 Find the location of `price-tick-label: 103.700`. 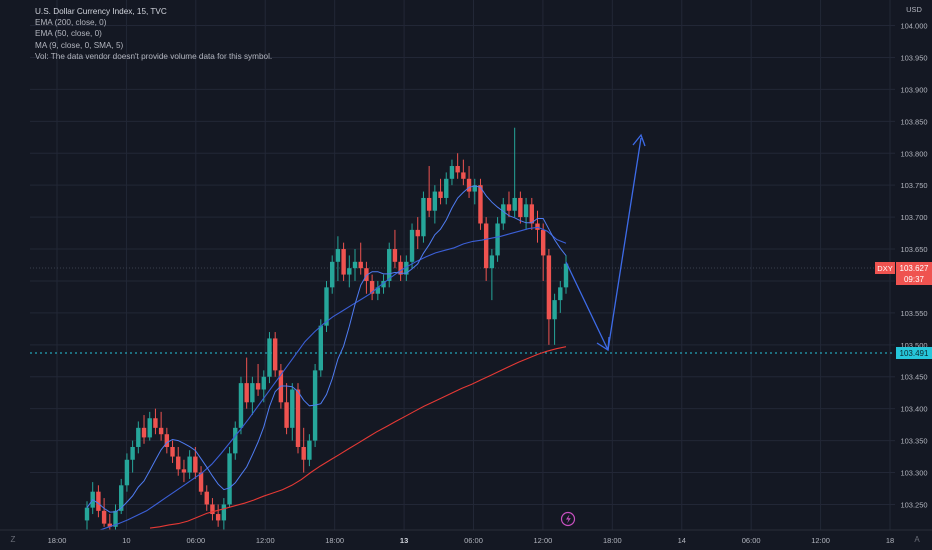

price-tick-label: 103.700 is located at coordinates (913, 217).